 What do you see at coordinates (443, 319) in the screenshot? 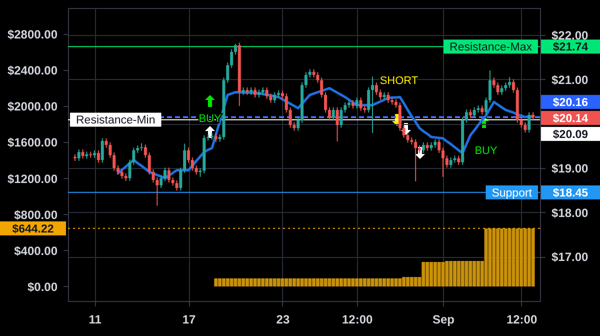
I see `x-tick-label: Sep` at bounding box center [443, 319].